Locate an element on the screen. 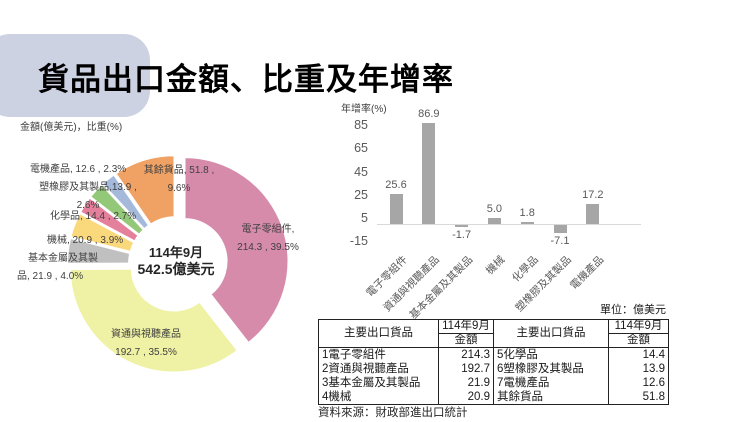 This screenshot has width=750, height=422. pie-label-text: 化學品, 14.4 , 2.7% is located at coordinates (93, 216).